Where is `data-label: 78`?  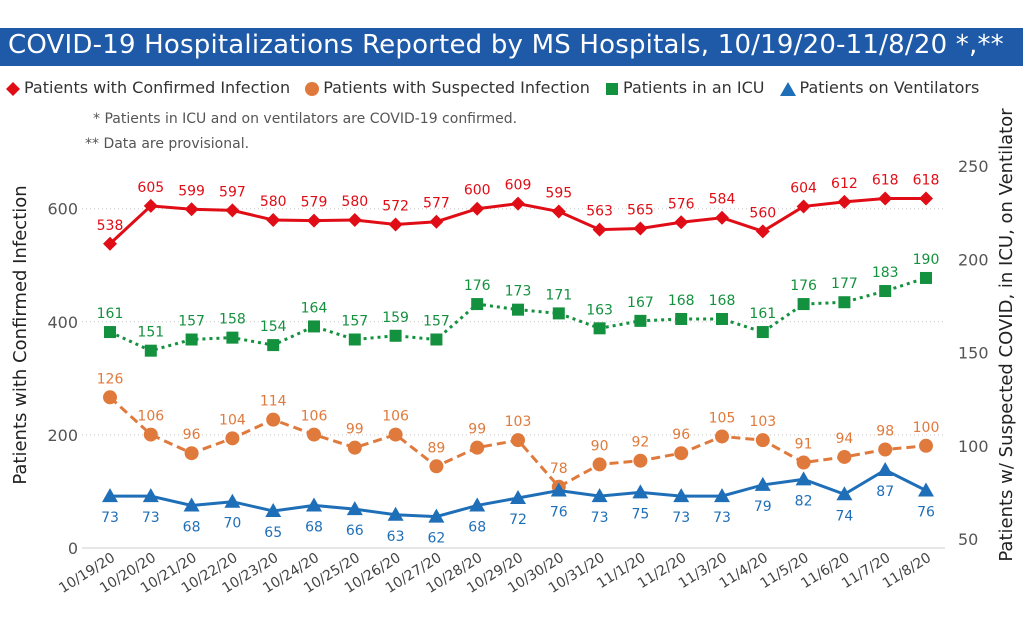
data-label: 78 is located at coordinates (559, 469).